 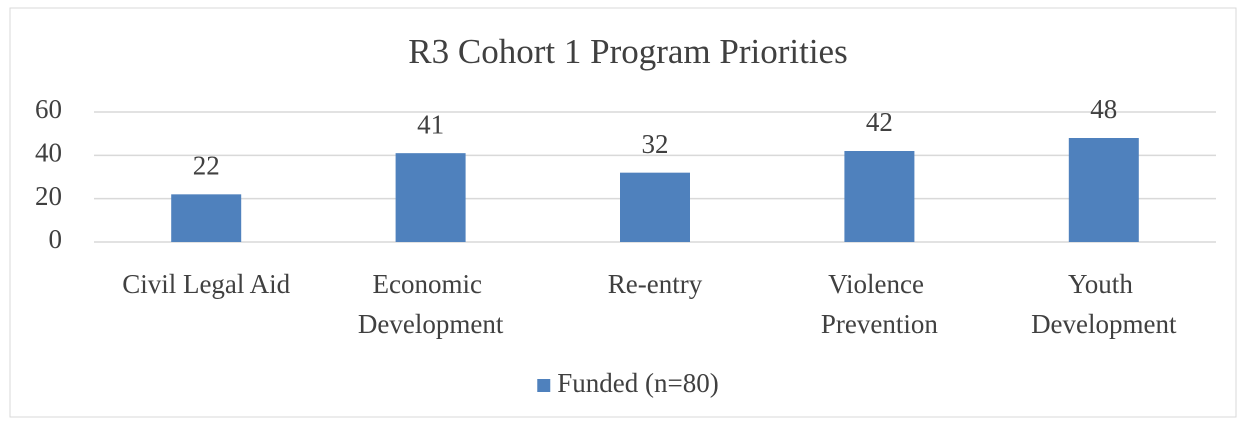 I want to click on chart-title: R3 Cohort 1 Program Priorities, so click(x=627, y=51).